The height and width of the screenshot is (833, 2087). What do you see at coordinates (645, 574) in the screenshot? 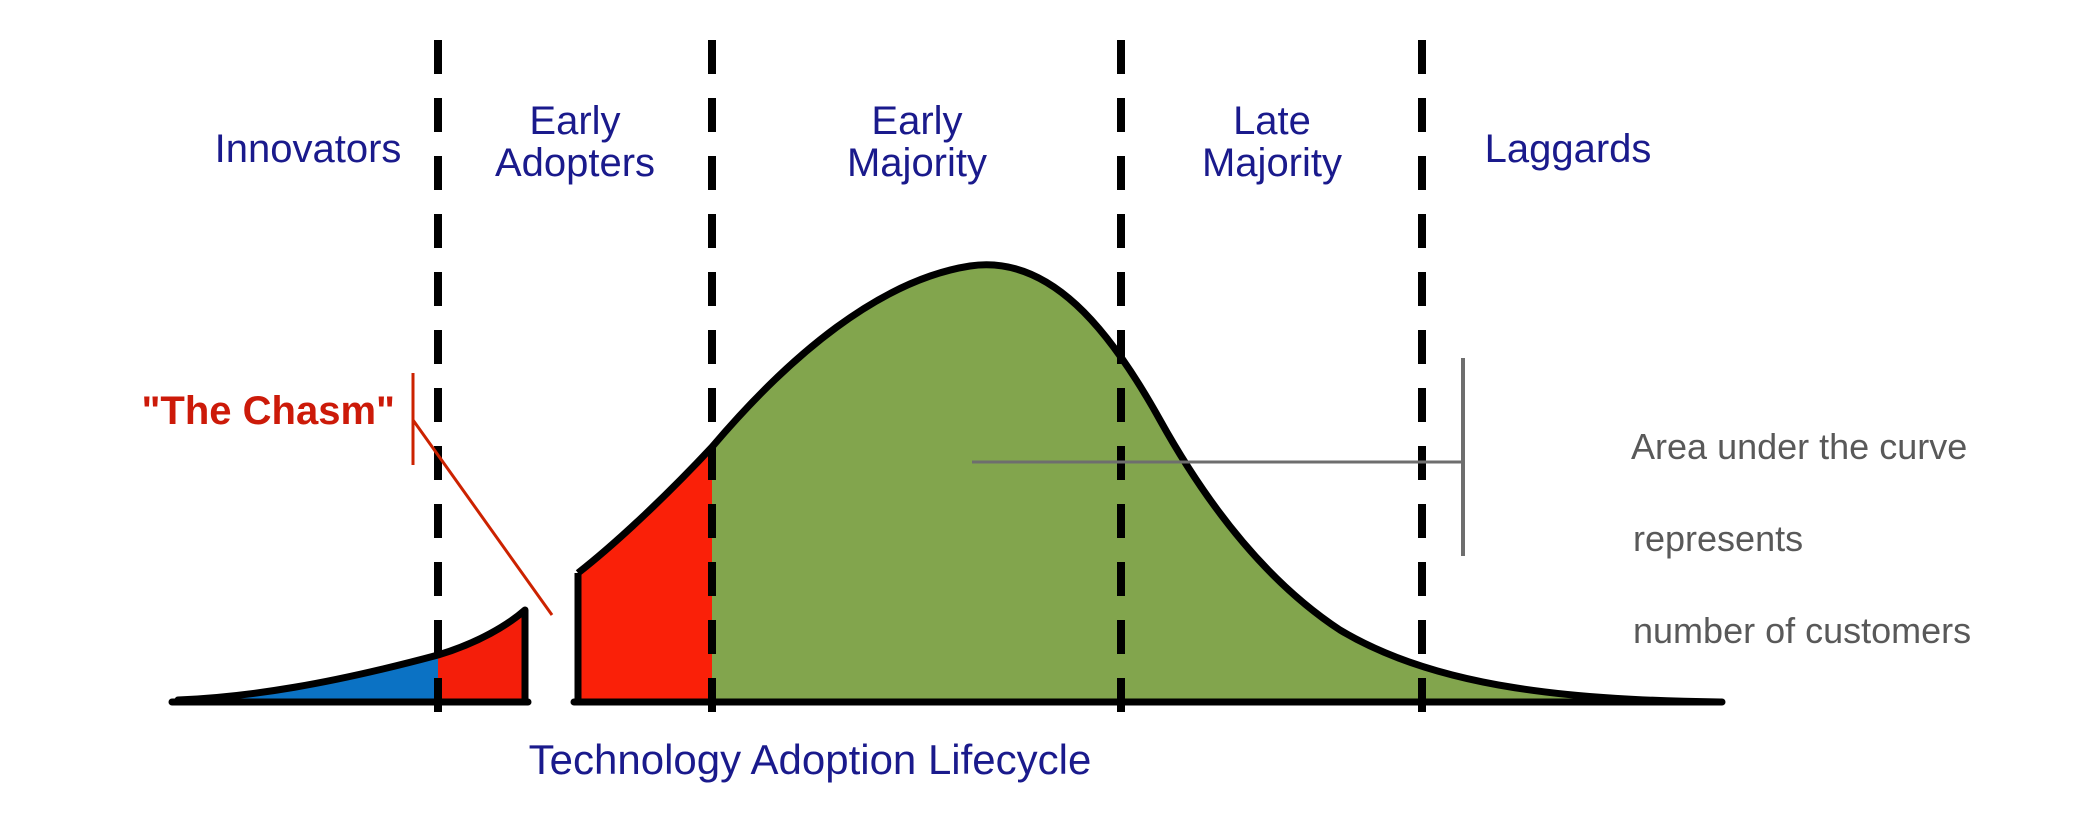
I see `early-adopters-red-area-main` at bounding box center [645, 574].